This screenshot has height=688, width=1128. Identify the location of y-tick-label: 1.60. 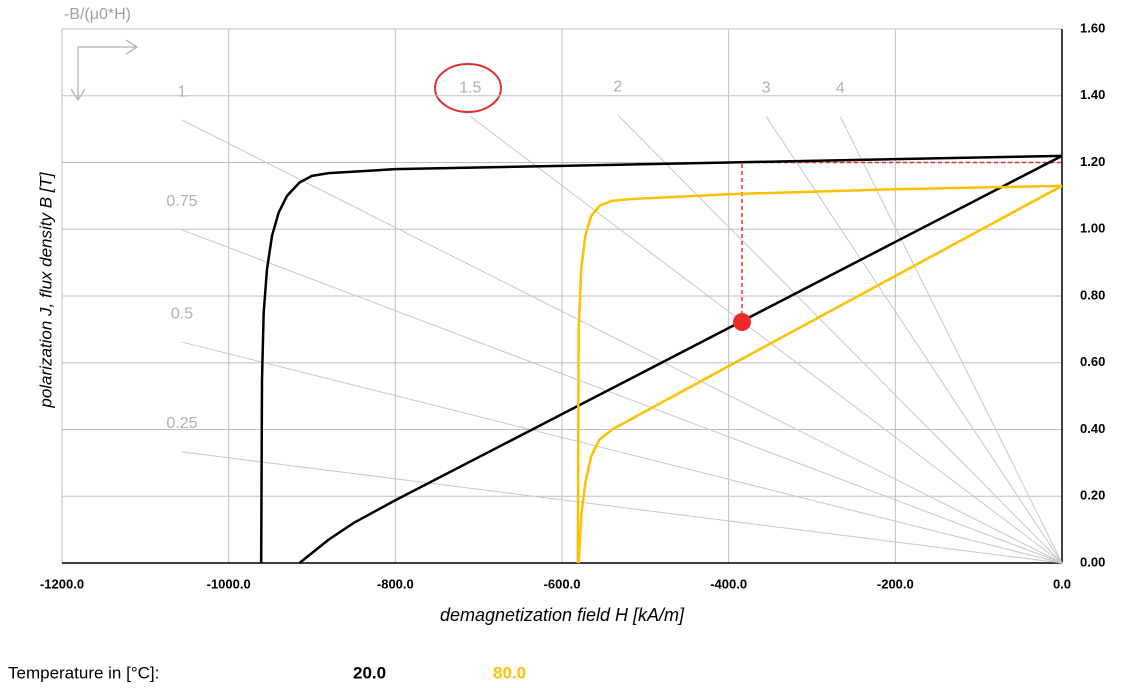
(1092, 27).